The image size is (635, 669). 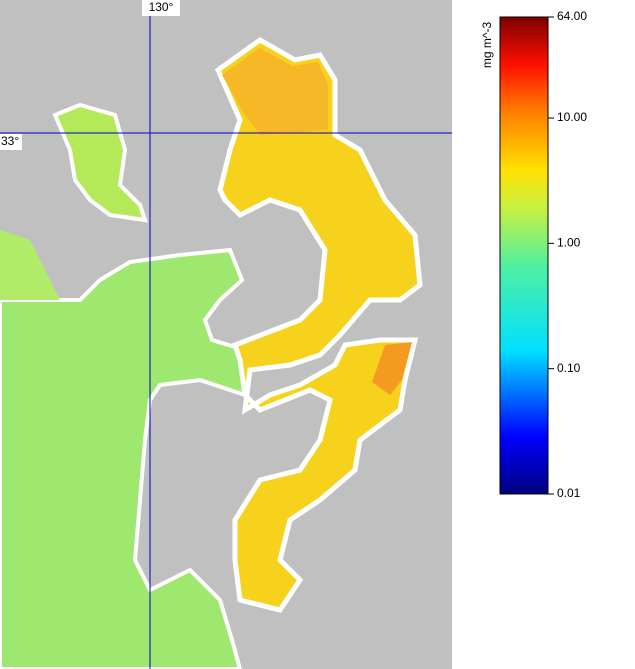 I want to click on colorbar-tick-label: 0.10, so click(x=569, y=368).